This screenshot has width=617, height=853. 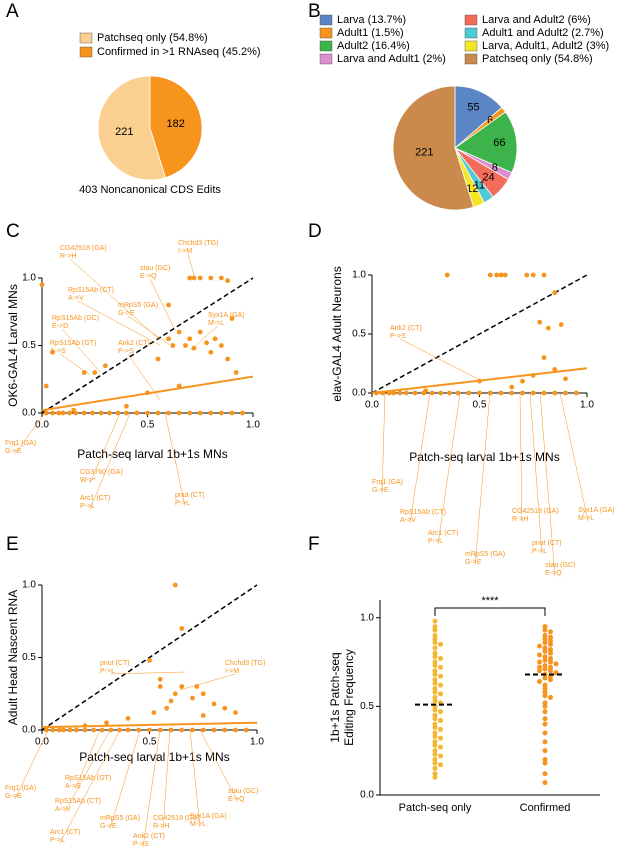 I want to click on legend-label: Adult1 and Adult2 (2.7%), so click(x=543, y=33).